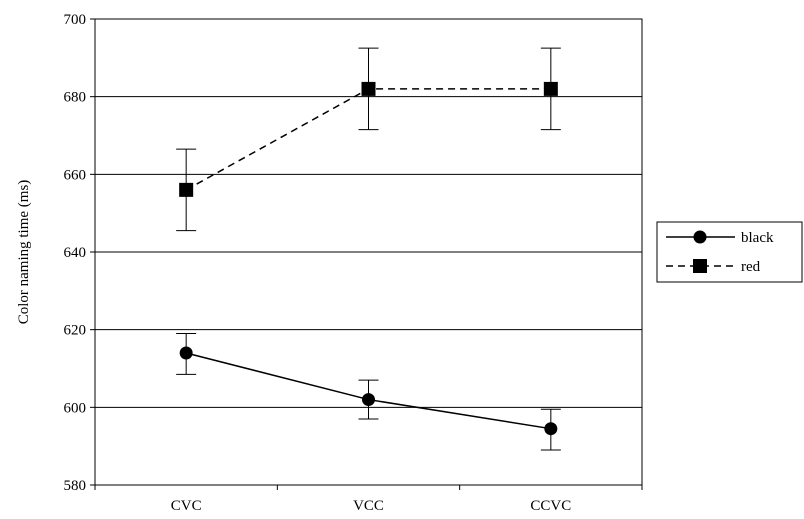 The height and width of the screenshot is (519, 804). Describe the element at coordinates (186, 506) in the screenshot. I see `x-tick-label: CVC` at that location.